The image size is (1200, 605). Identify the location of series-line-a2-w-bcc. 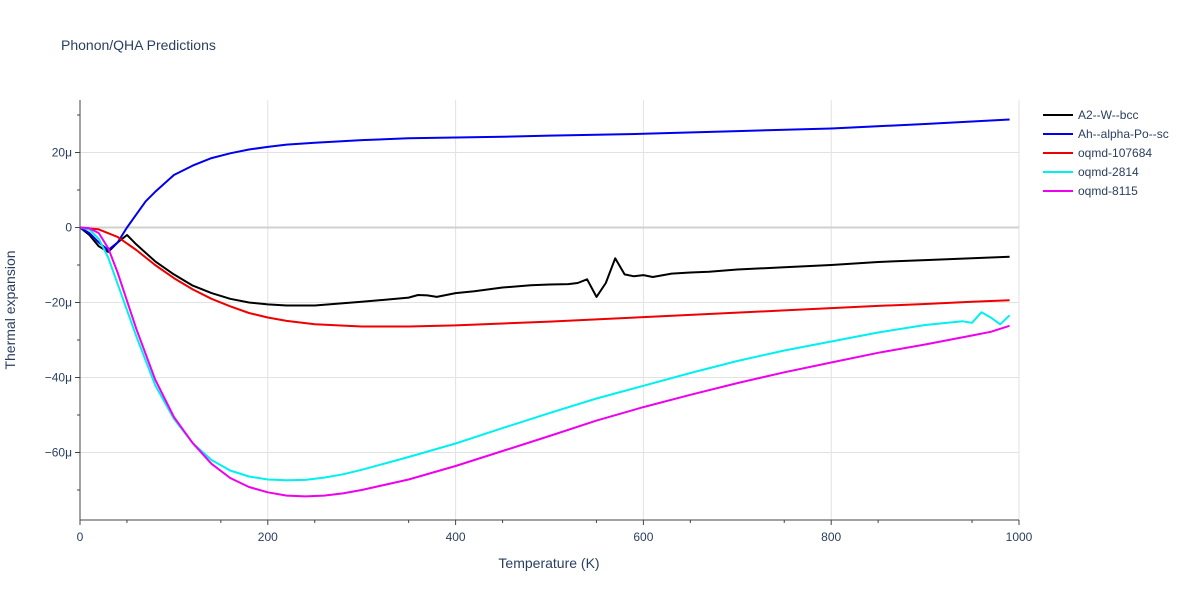
(544, 266).